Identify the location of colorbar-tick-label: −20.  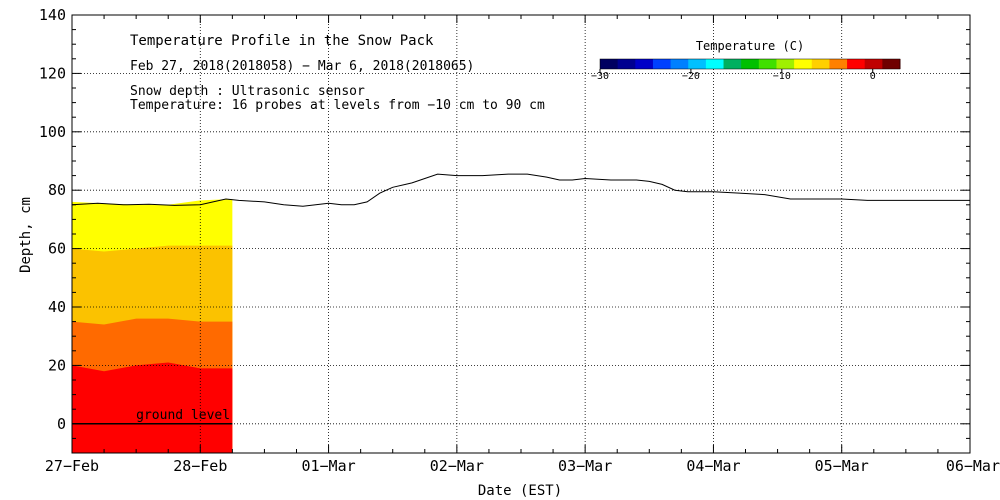
(691, 76).